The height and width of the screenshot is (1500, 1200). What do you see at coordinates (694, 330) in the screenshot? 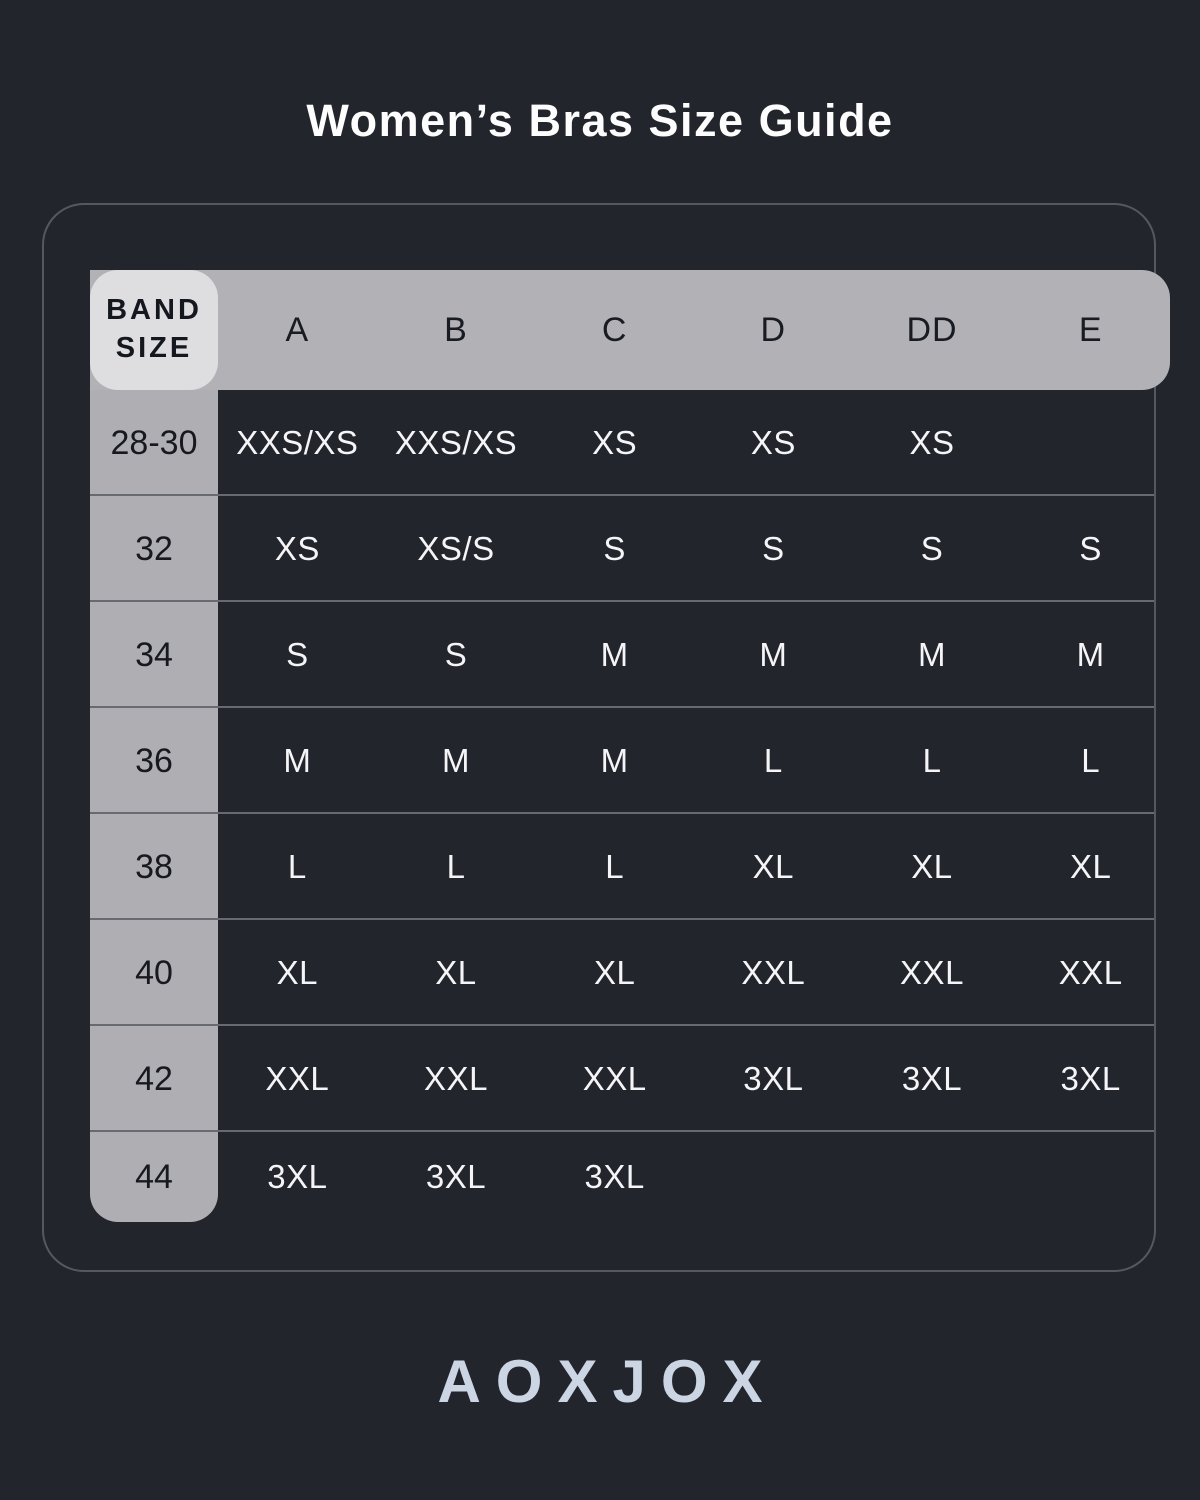
I see `cup-size-header-row: A B C D DD E` at bounding box center [694, 330].